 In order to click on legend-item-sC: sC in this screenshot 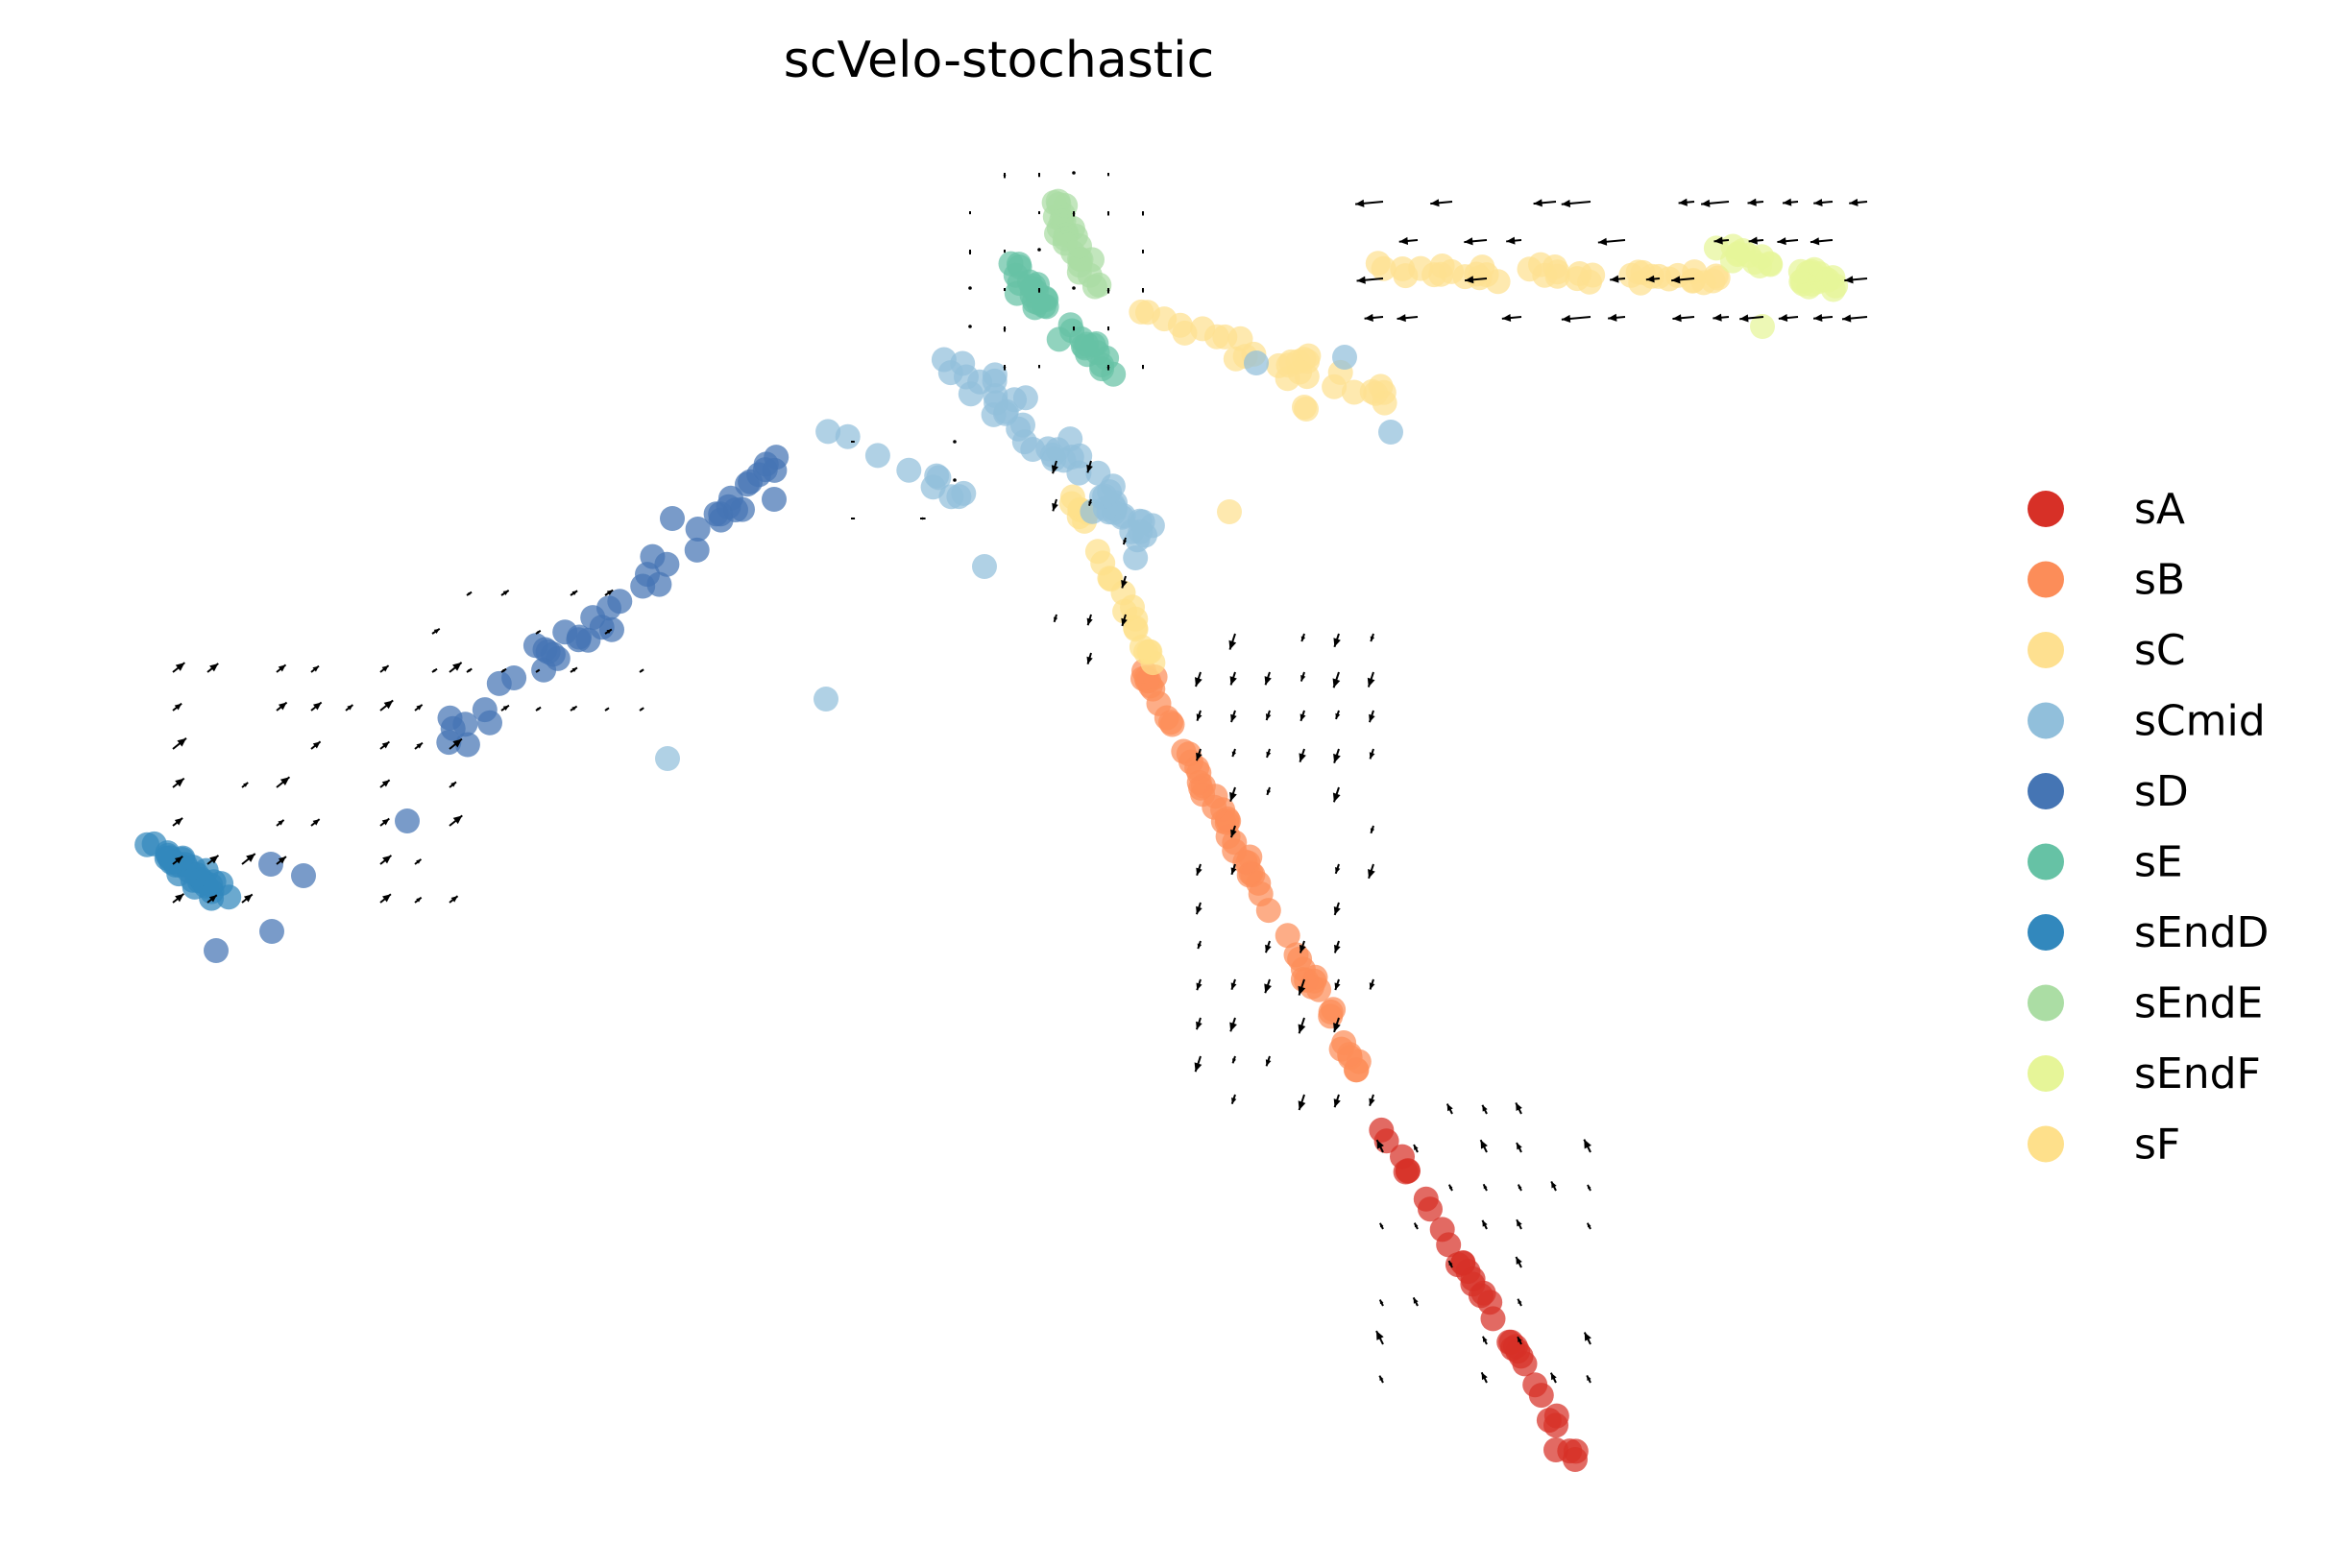, I will do `click(2107, 650)`.